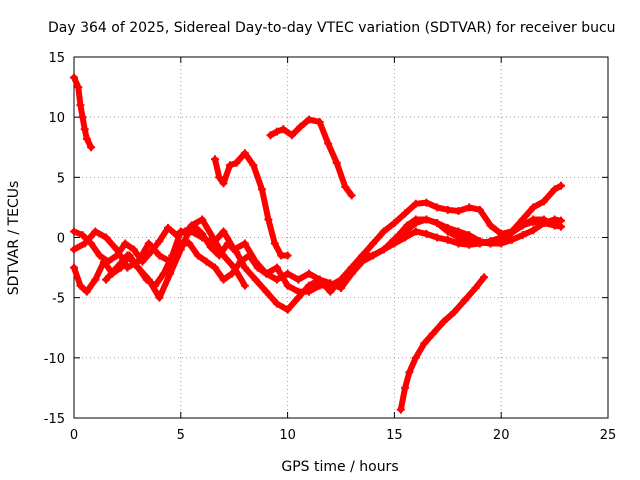 The height and width of the screenshot is (480, 640). Describe the element at coordinates (58, 299) in the screenshot. I see `y-tick-label: -5` at that location.